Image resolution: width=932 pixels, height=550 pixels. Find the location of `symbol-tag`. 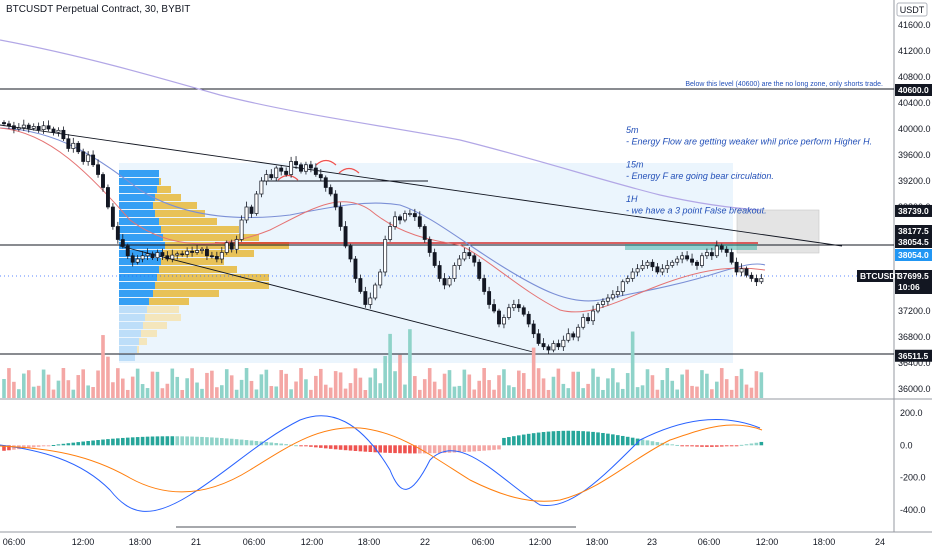

symbol-tag is located at coordinates (875, 276).